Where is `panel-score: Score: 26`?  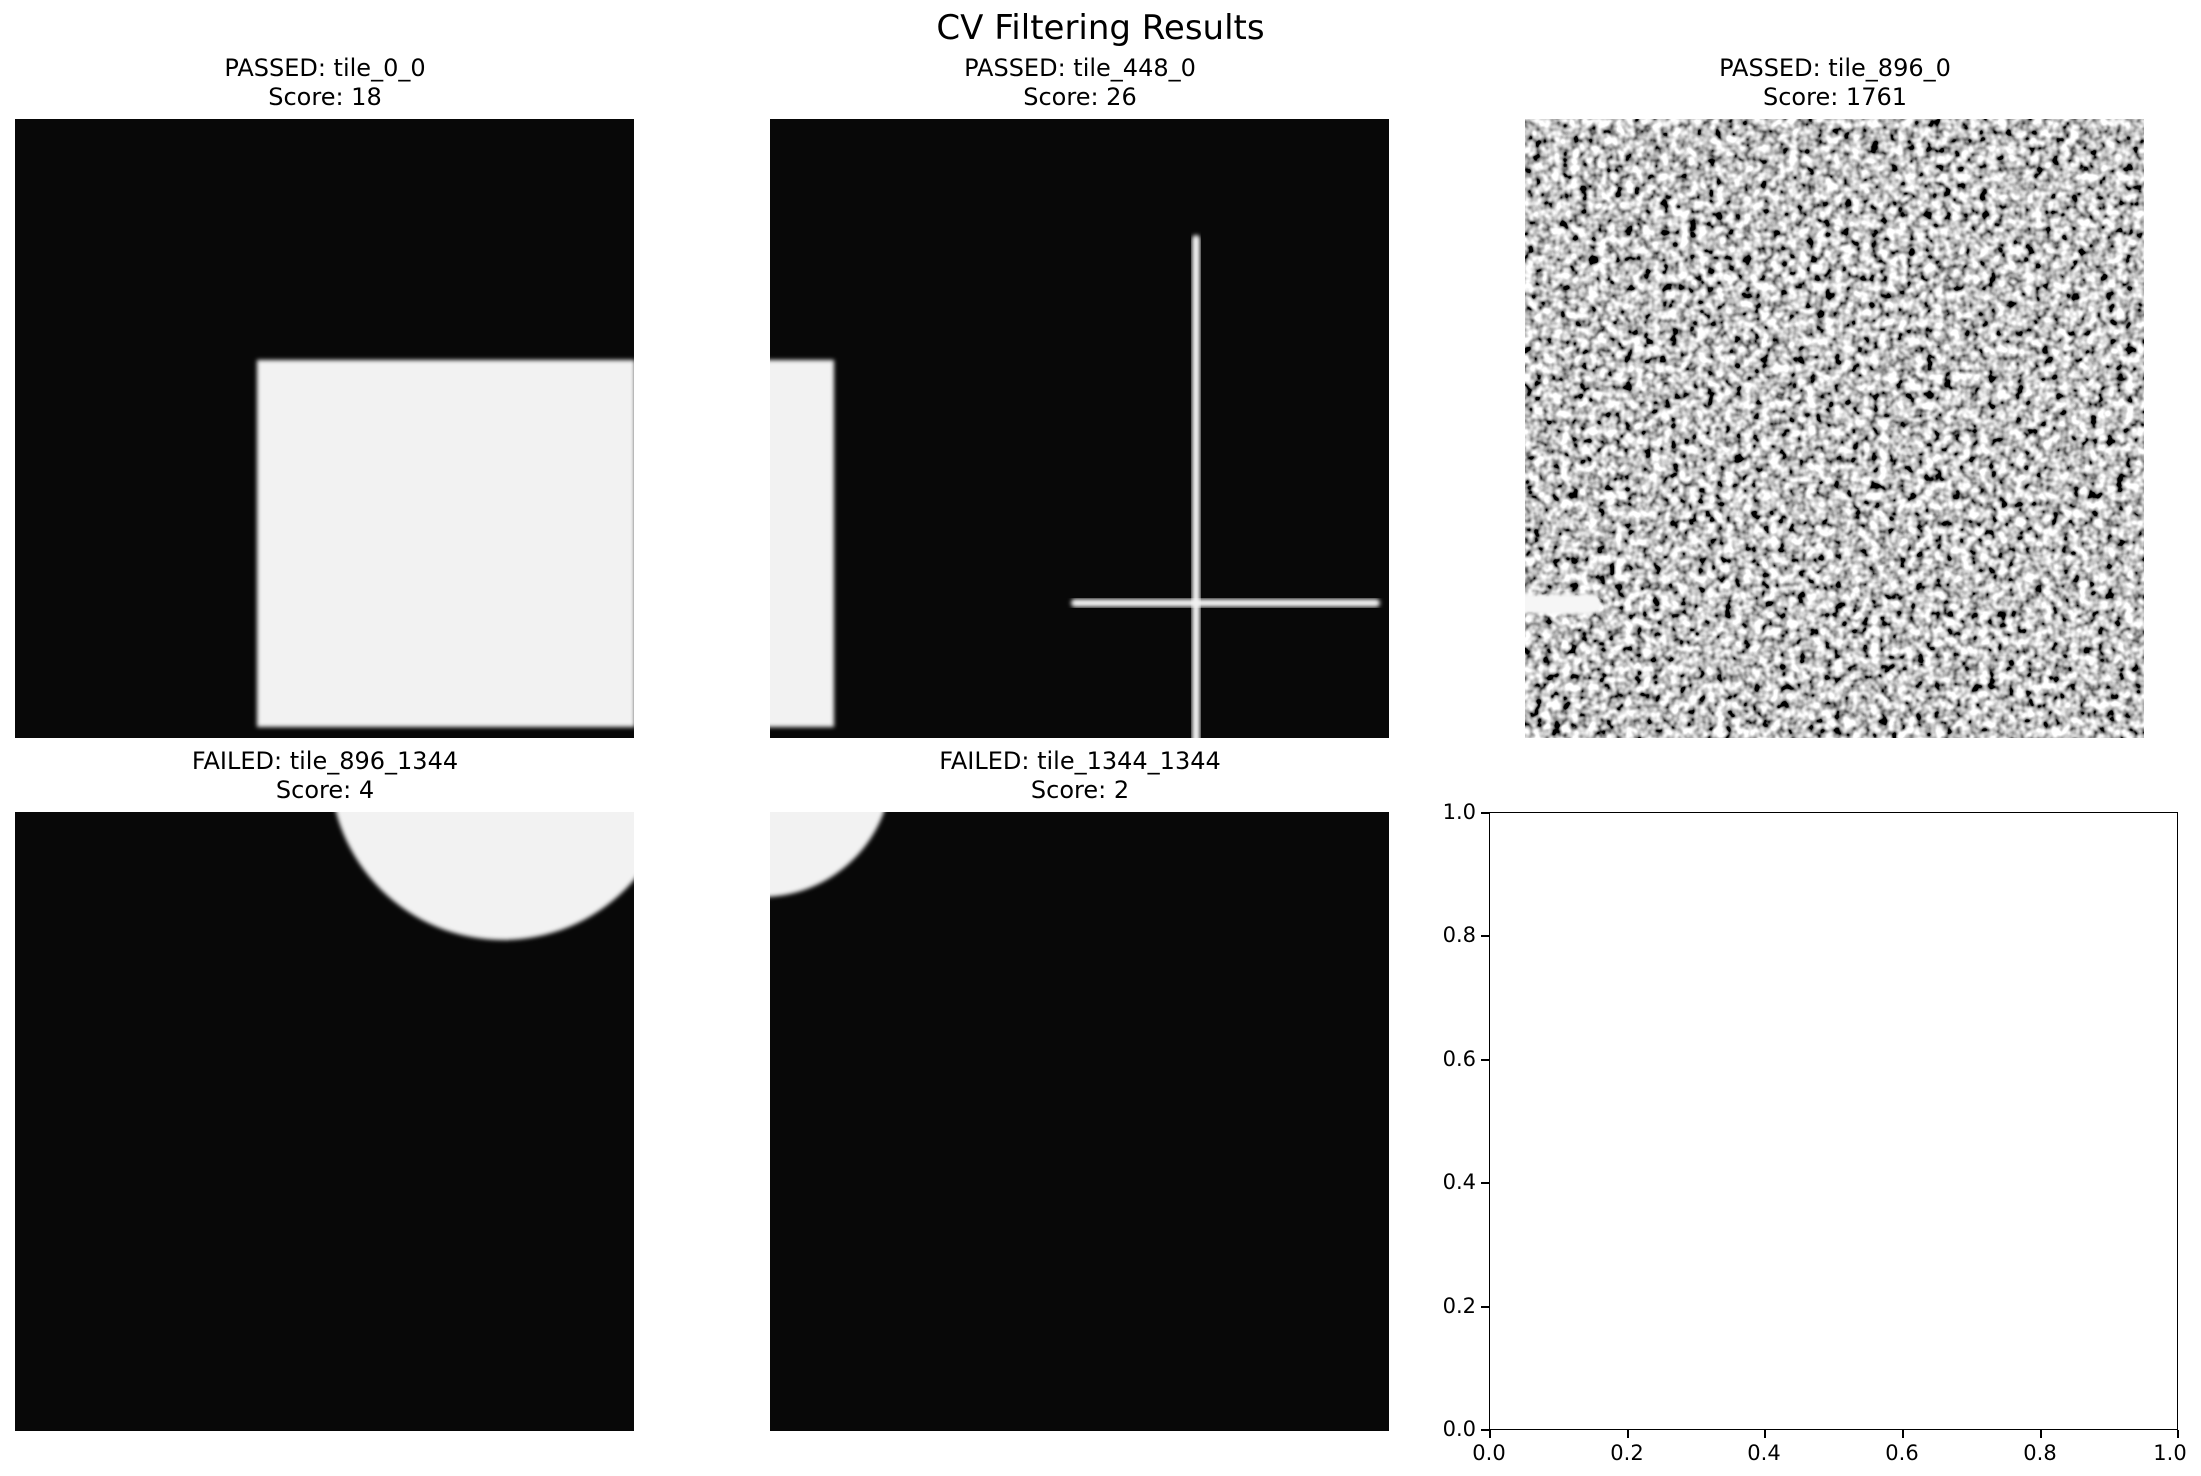
panel-score: Score: 26 is located at coordinates (1080, 97).